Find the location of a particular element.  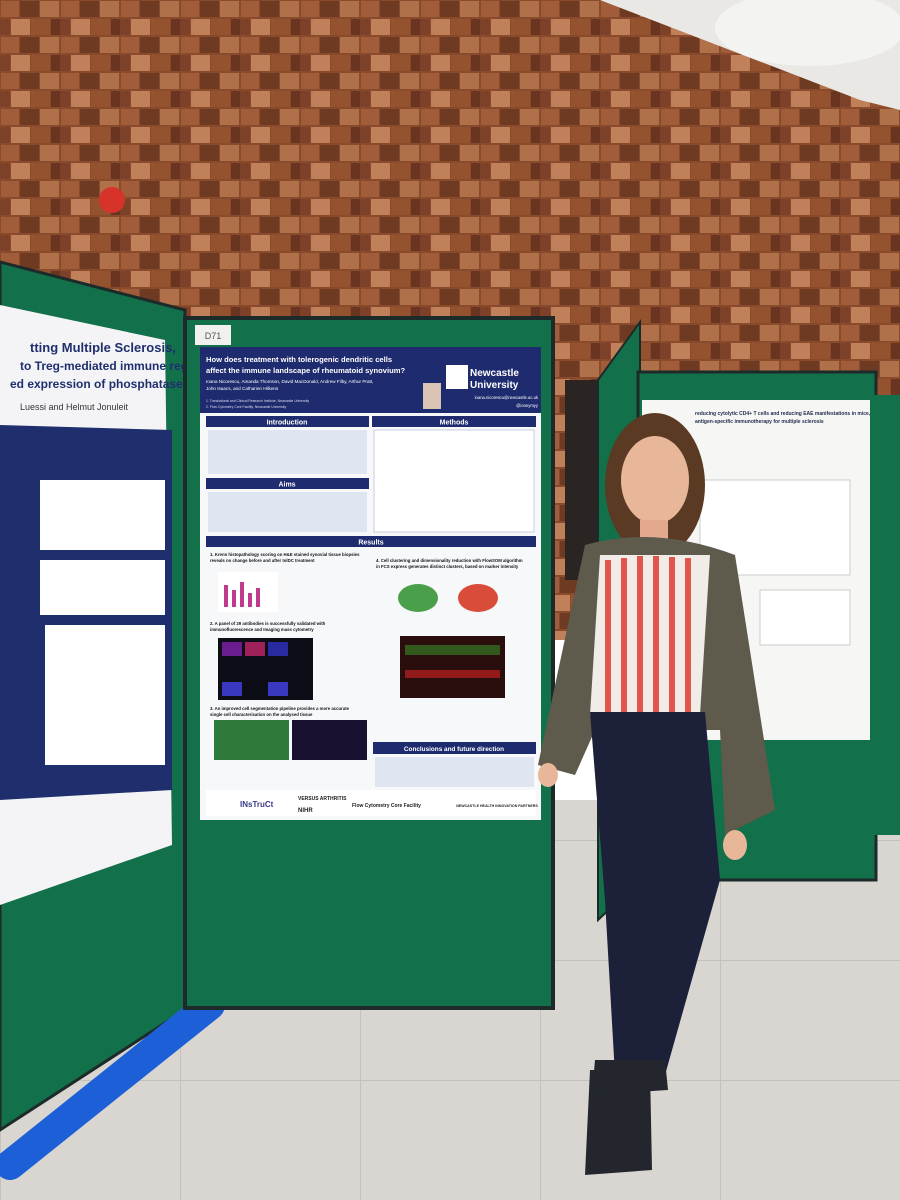

trousers is located at coordinates (655, 893).